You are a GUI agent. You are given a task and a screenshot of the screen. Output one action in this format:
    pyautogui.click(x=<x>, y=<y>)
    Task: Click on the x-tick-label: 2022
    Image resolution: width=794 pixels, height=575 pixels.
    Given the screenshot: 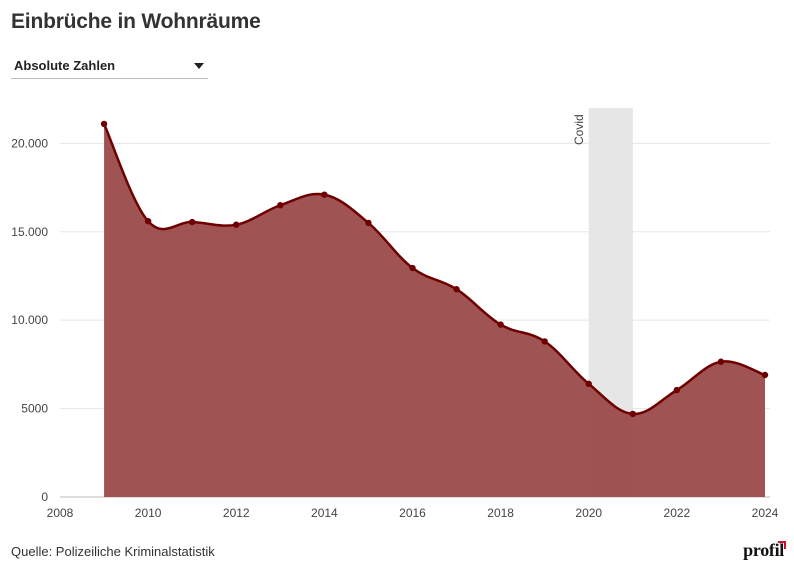 What is the action you would take?
    pyautogui.click(x=677, y=513)
    